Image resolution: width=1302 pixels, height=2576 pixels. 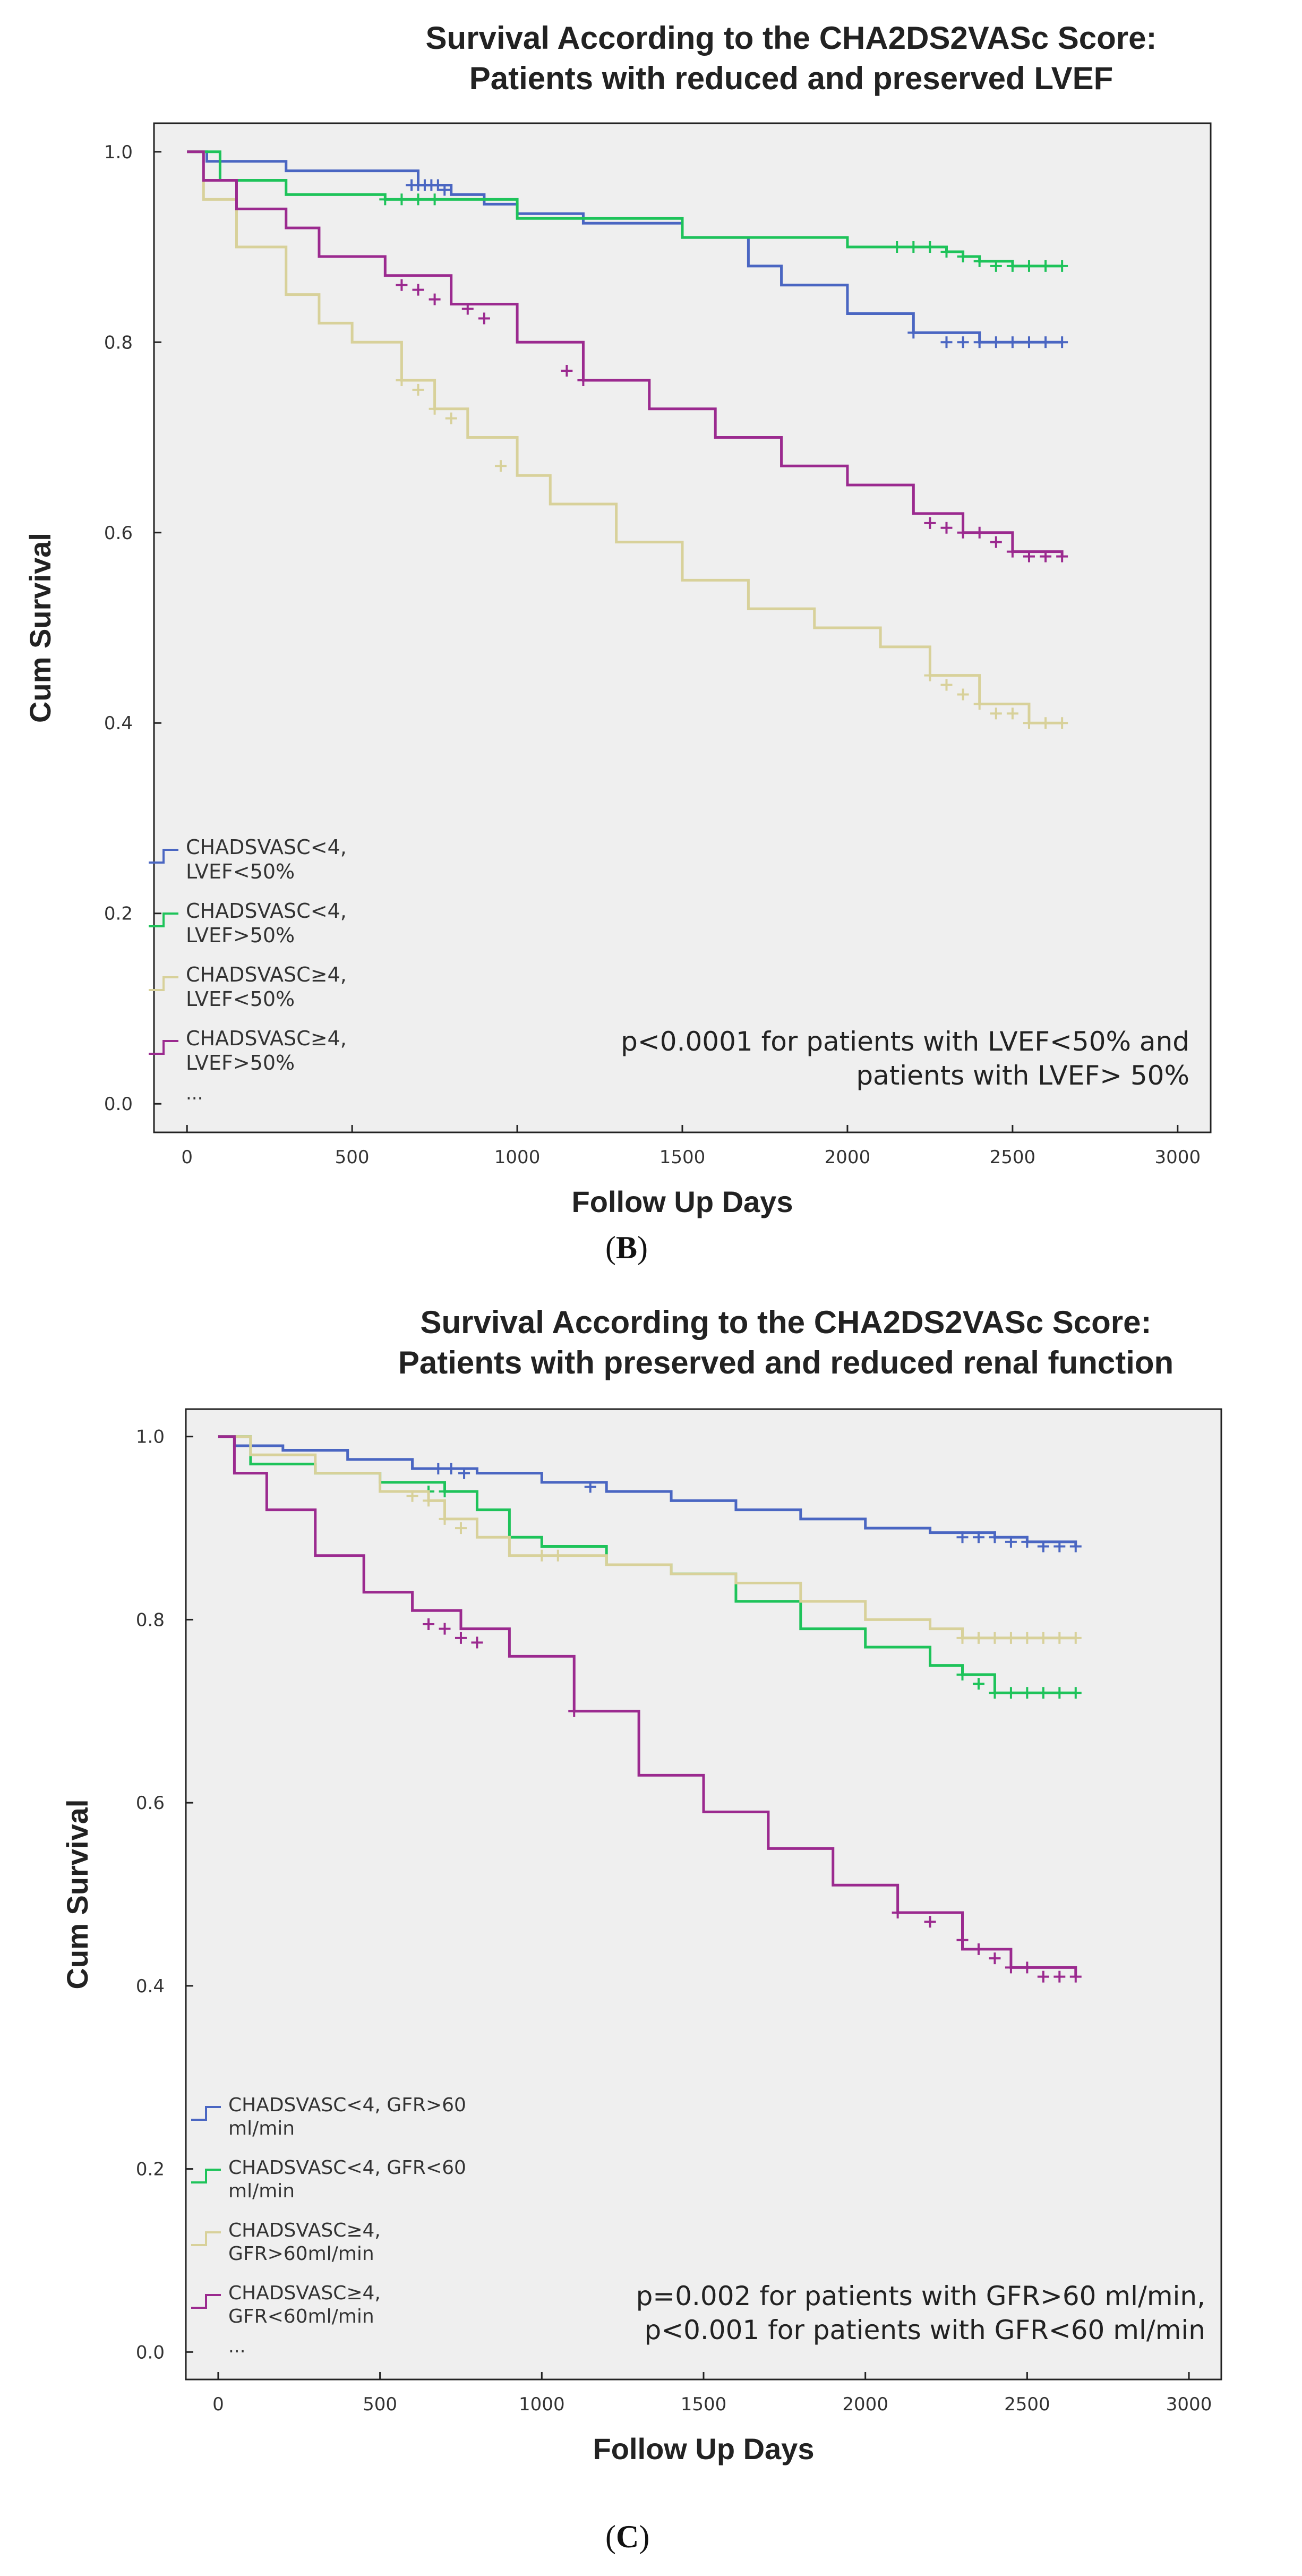 I want to click on y-tick-label: 1.0, so click(x=150, y=1437).